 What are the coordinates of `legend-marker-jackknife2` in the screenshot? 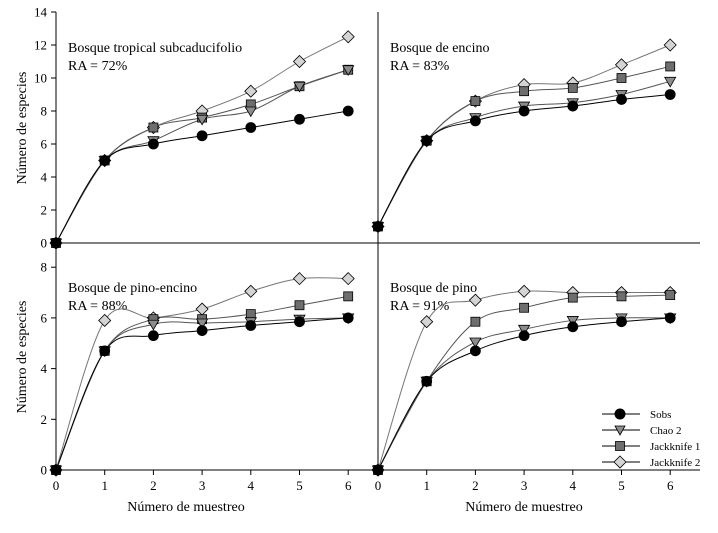 It's located at (620, 462).